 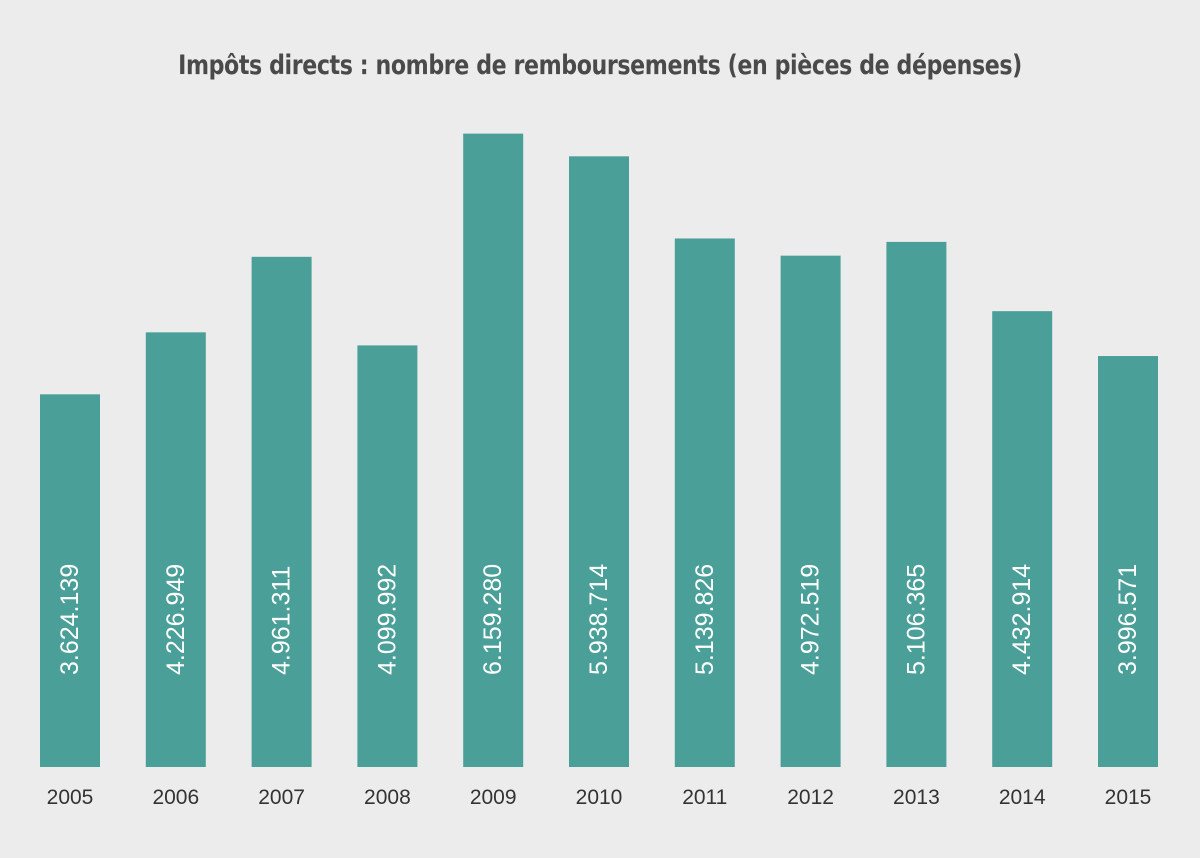 I want to click on bar-2013, so click(x=916, y=504).